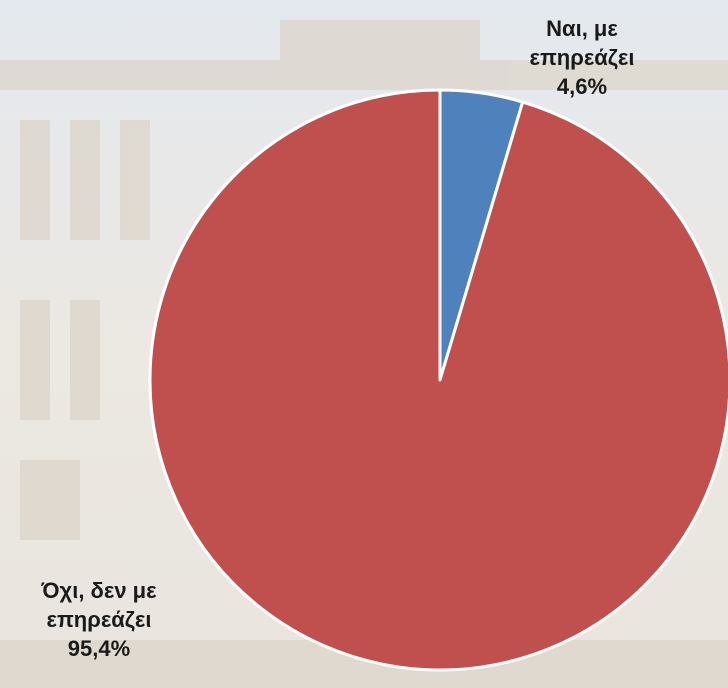 The width and height of the screenshot is (728, 688). I want to click on slice-label: Ναι, με επηρεάζει 4,6%, so click(582, 57).